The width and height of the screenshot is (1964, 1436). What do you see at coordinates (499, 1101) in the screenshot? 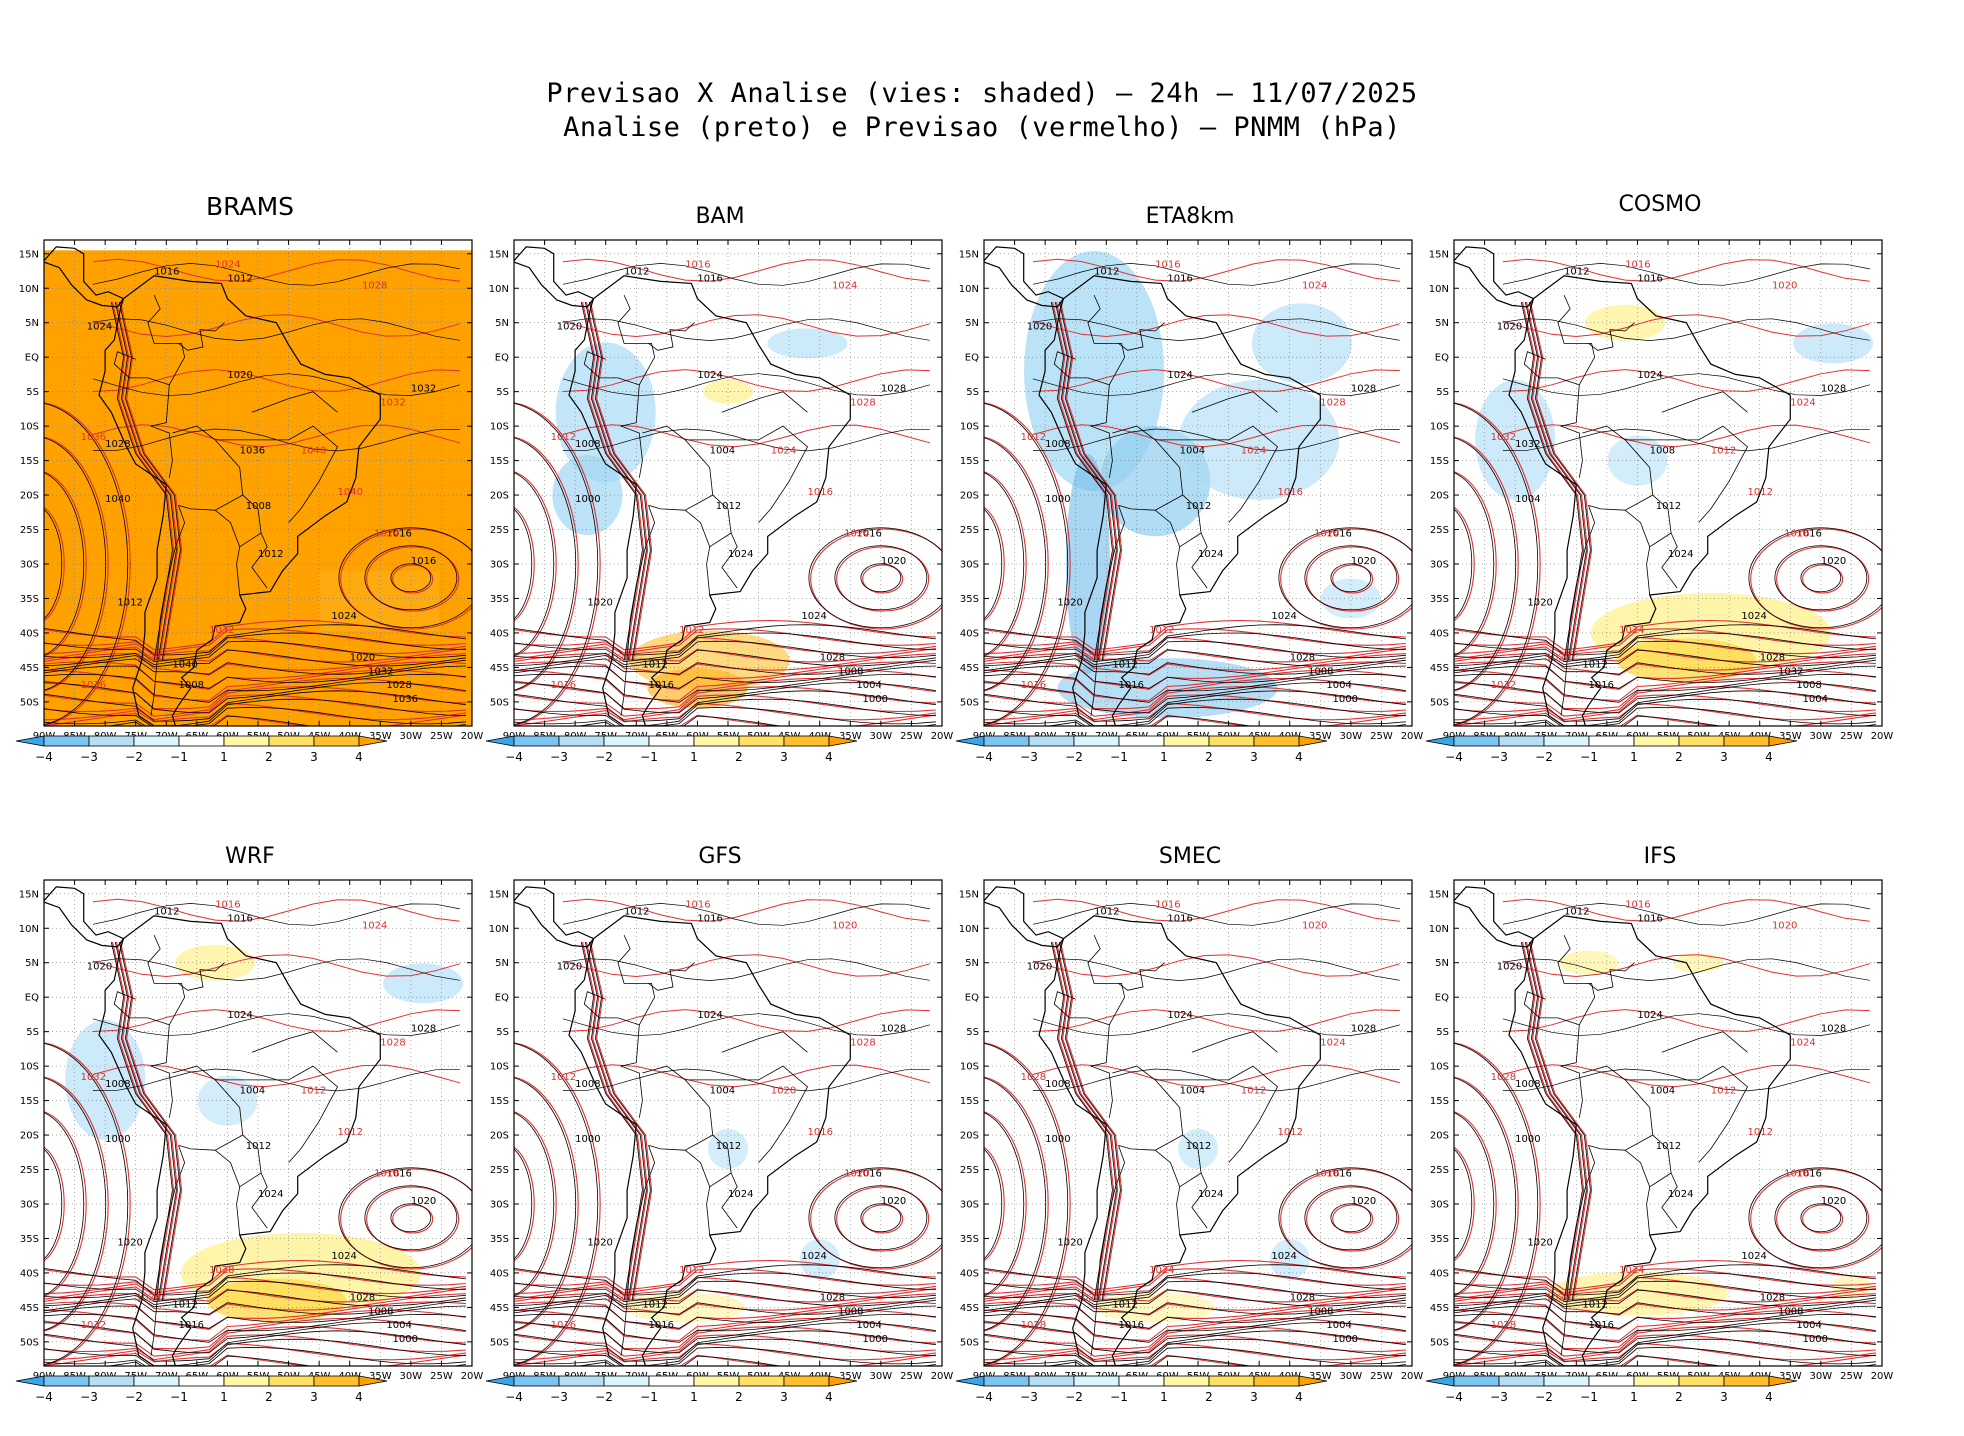
I see `lat-tick-label: 15S` at bounding box center [499, 1101].